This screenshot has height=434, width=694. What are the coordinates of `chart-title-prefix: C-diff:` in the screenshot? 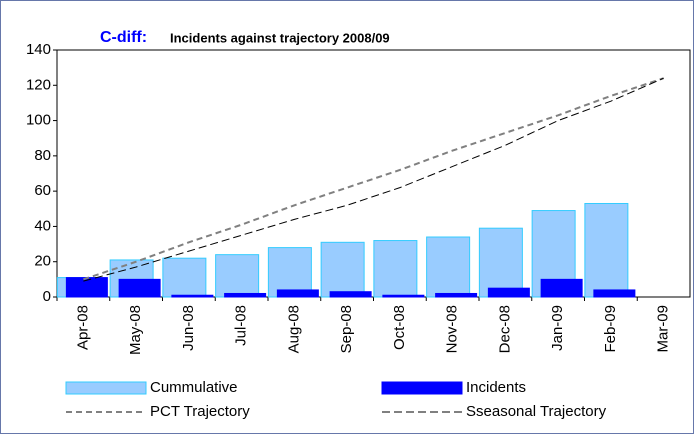 It's located at (123, 37).